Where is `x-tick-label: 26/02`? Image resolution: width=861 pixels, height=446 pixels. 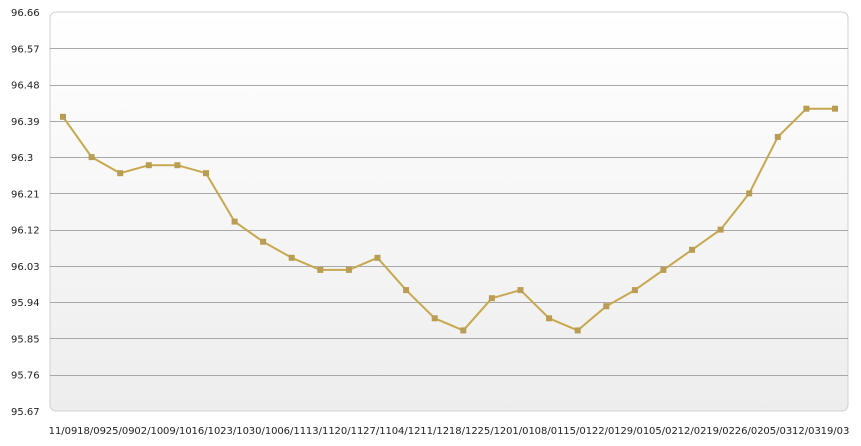
x-tick-label: 26/02 is located at coordinates (749, 431).